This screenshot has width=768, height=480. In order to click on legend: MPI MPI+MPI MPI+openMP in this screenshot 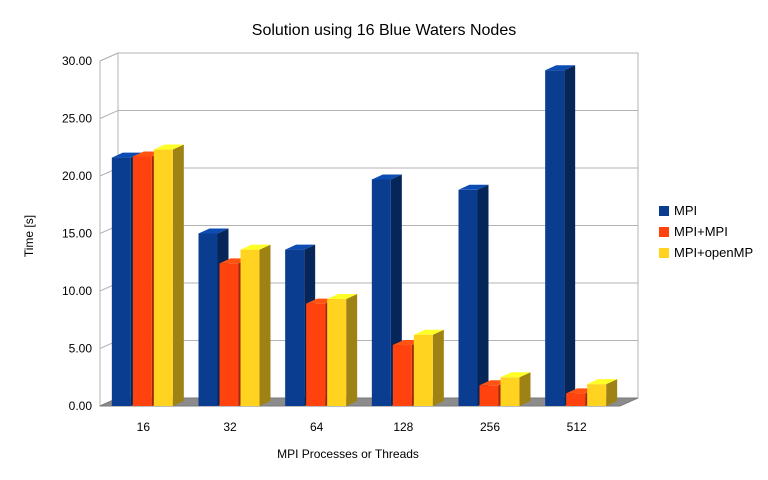, I will do `click(706, 231)`.